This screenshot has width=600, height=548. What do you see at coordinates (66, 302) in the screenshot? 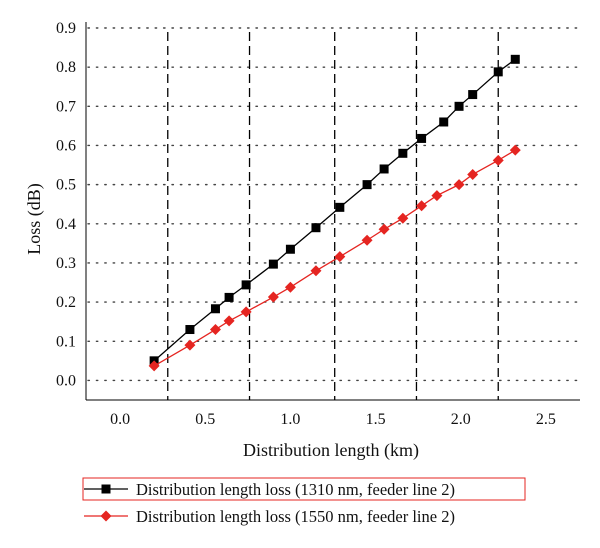
I see `y-tick-label-2: 0.2` at bounding box center [66, 302].